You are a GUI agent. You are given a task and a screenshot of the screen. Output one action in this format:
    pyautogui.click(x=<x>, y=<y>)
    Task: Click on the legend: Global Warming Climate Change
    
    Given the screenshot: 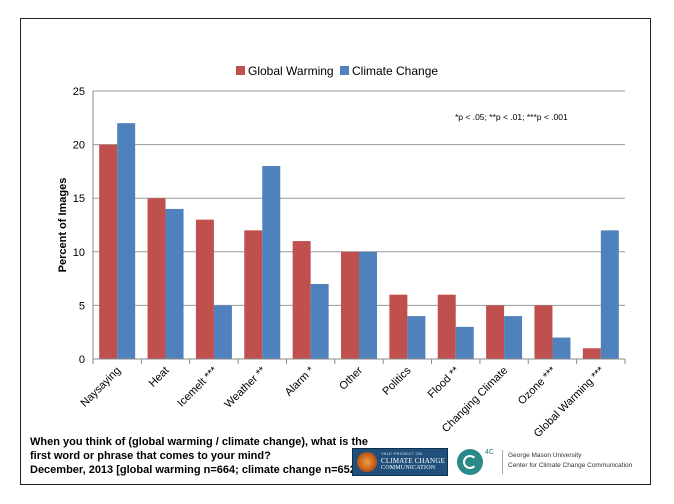 What is the action you would take?
    pyautogui.click(x=337, y=71)
    